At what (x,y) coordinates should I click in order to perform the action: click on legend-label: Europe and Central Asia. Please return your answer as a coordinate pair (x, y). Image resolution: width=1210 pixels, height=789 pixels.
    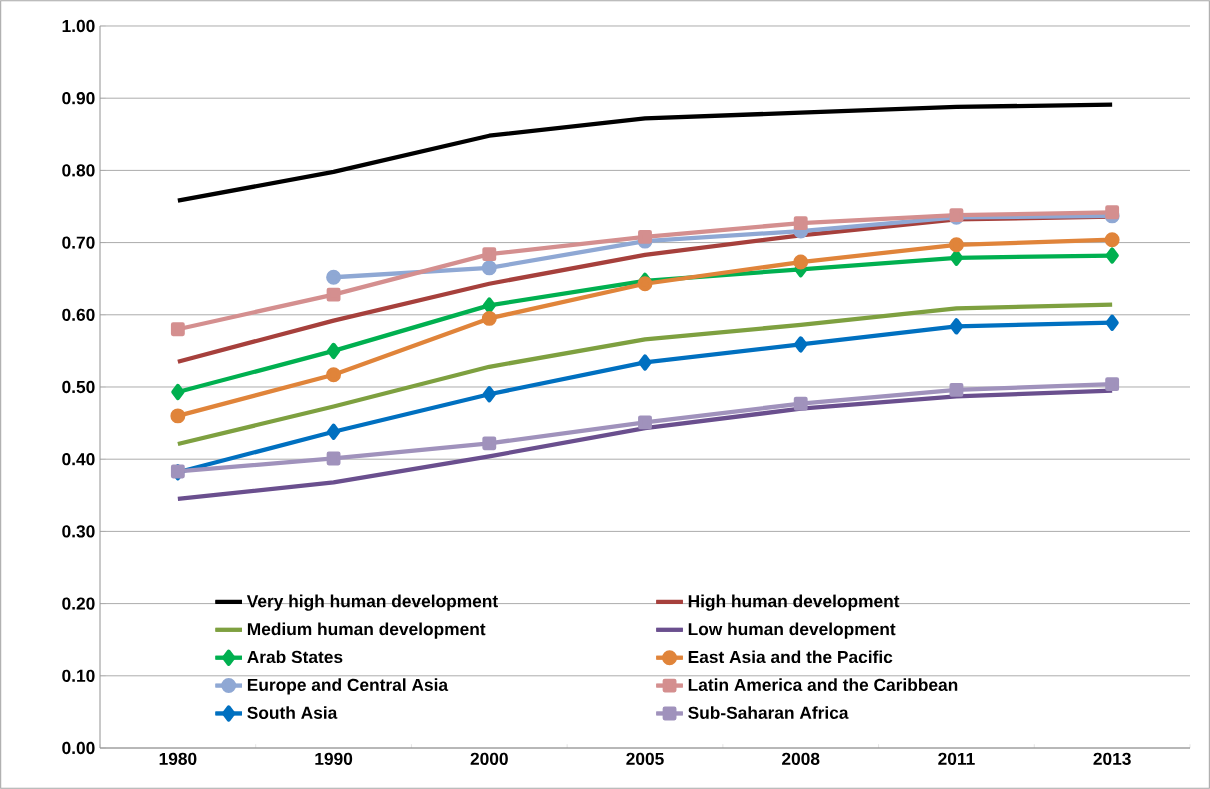
    Looking at the image, I should click on (348, 686).